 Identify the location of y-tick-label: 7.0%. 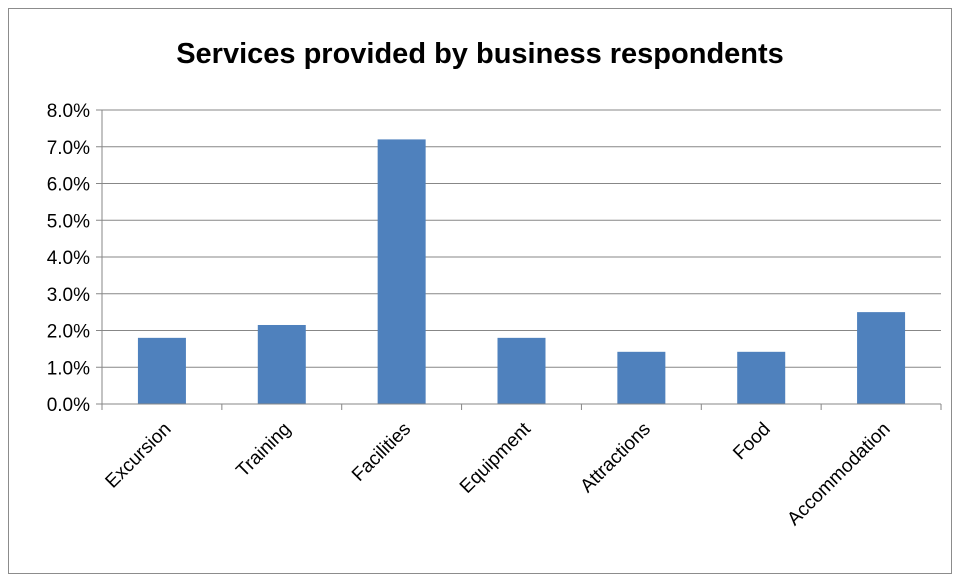
(68, 148).